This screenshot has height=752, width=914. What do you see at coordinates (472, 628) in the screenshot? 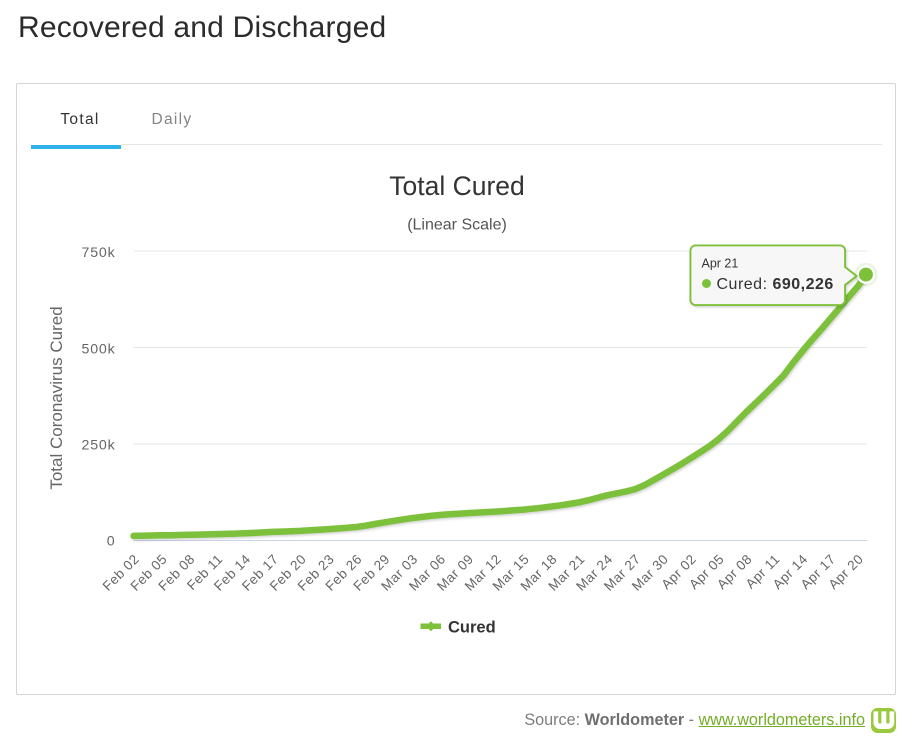
I see `svg-text: Cured` at bounding box center [472, 628].